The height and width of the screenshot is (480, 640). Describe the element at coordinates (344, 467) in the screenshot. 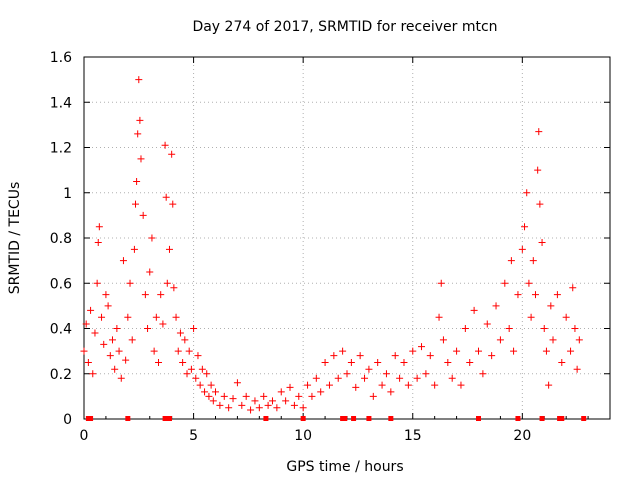

I see `x-axis-label: GPS time / hours` at that location.